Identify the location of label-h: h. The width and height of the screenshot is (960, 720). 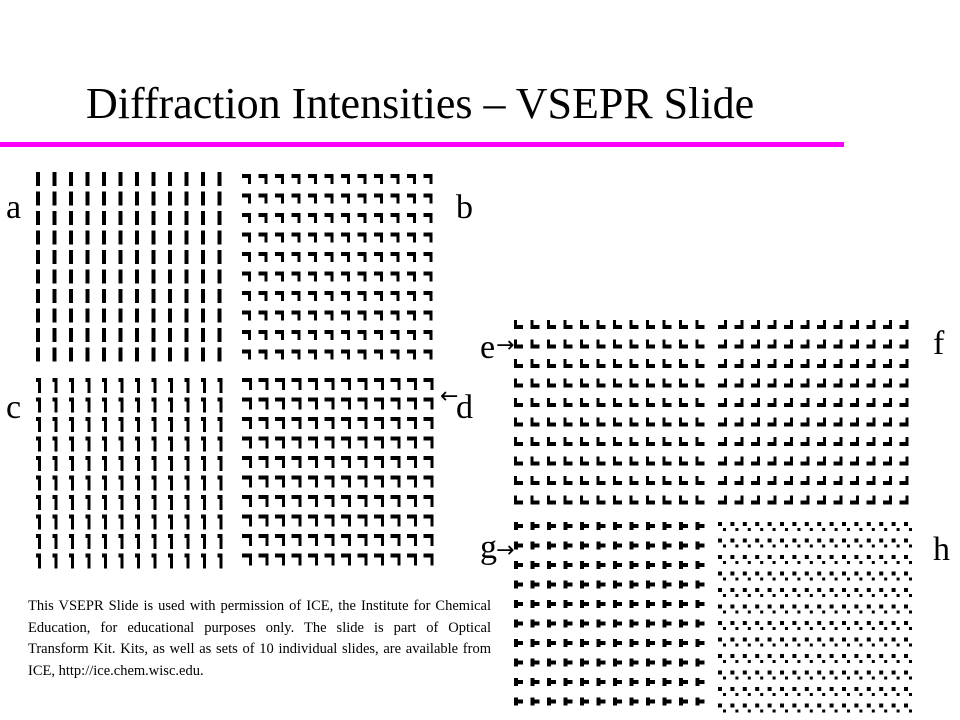
(941, 549).